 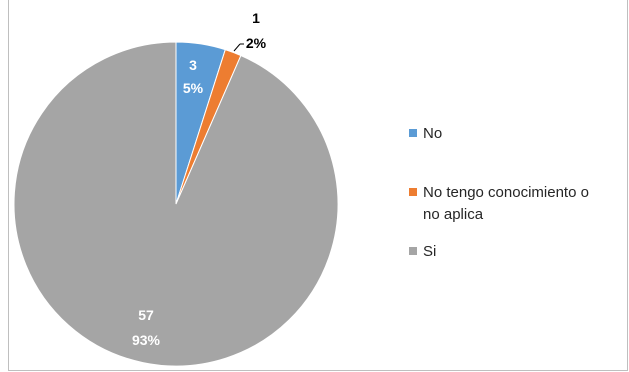 What do you see at coordinates (506, 192) in the screenshot?
I see `legend-label-no-tengo-line1: No tengo conocimiento o` at bounding box center [506, 192].